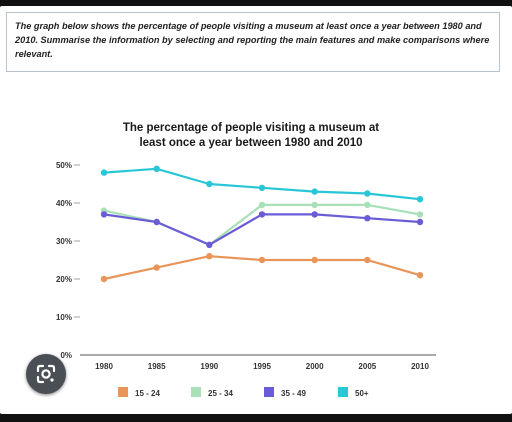 This screenshot has height=422, width=512. I want to click on chart-title-line: least once a year between 1980 and 2010, so click(250, 143).